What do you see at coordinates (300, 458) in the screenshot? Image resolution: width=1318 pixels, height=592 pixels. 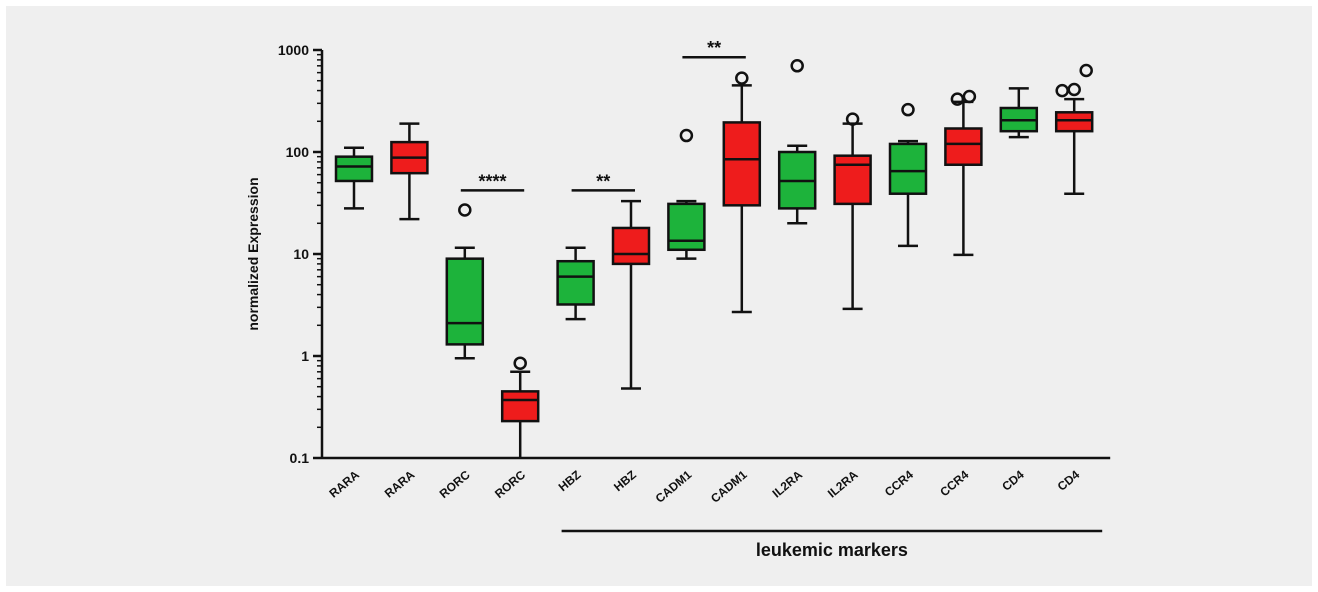 I see `y-tick-label: 0.1` at bounding box center [300, 458].